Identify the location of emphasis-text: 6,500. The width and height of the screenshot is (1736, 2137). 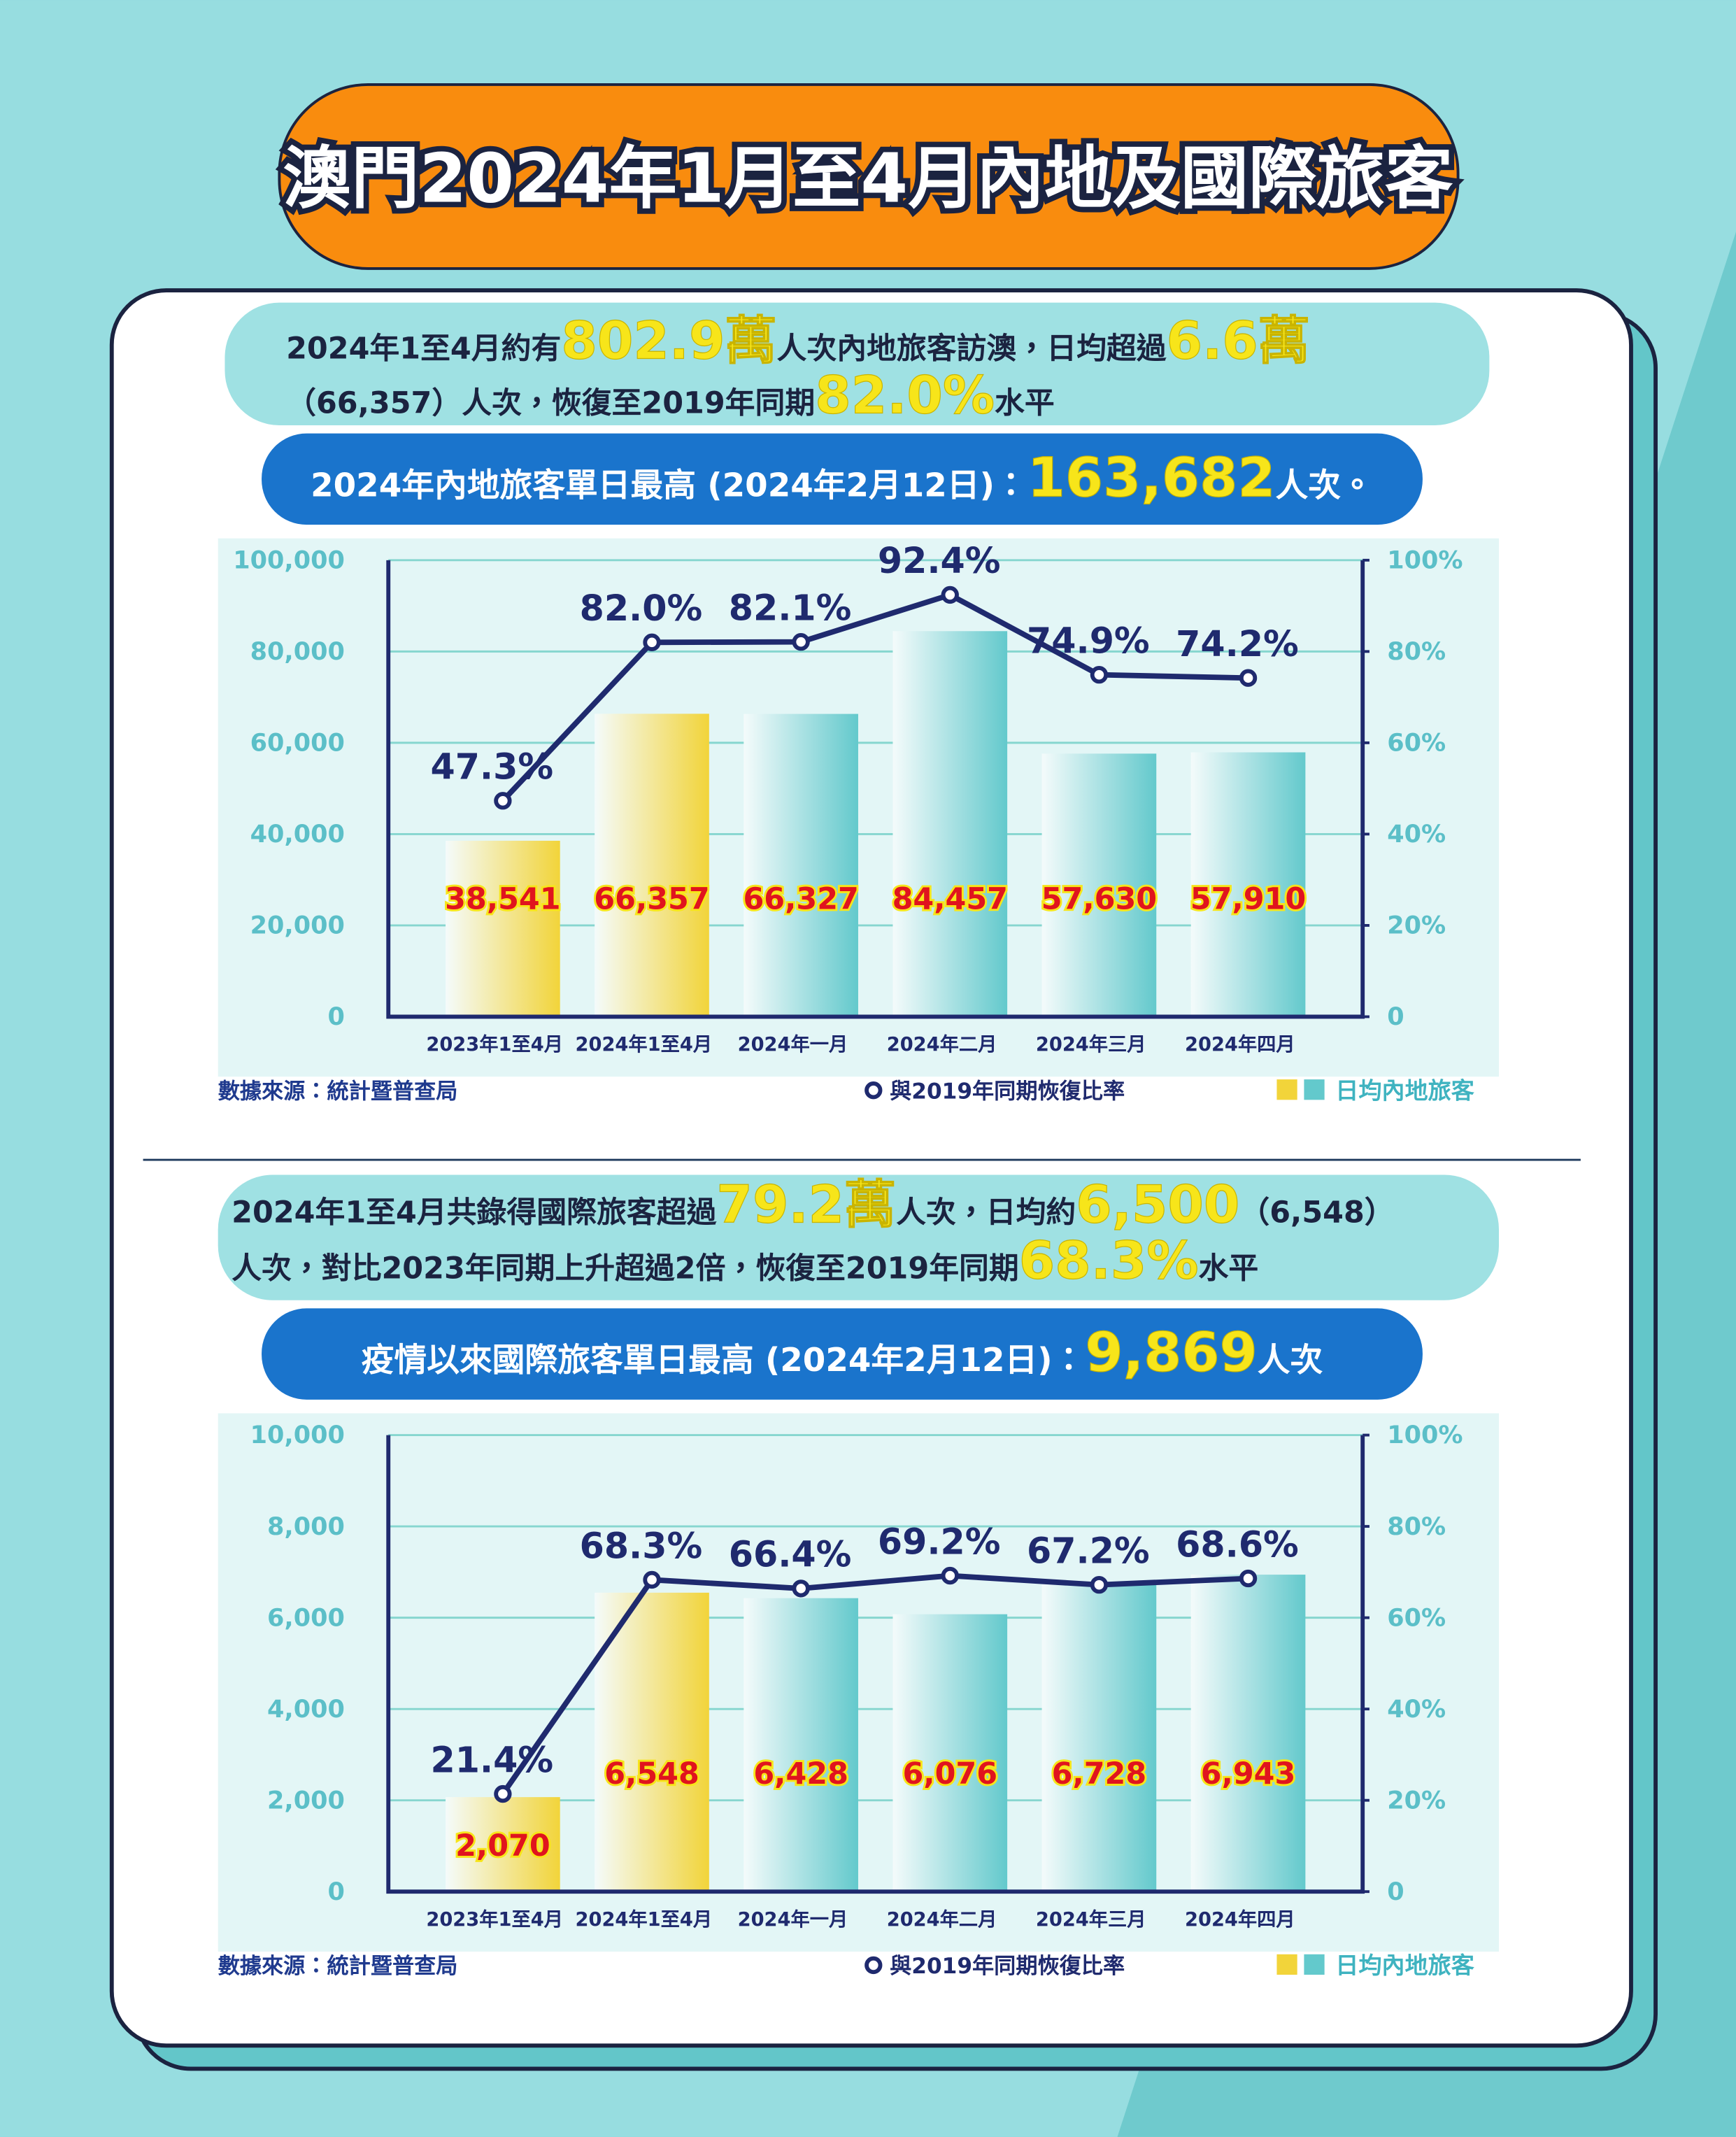
(1157, 1205).